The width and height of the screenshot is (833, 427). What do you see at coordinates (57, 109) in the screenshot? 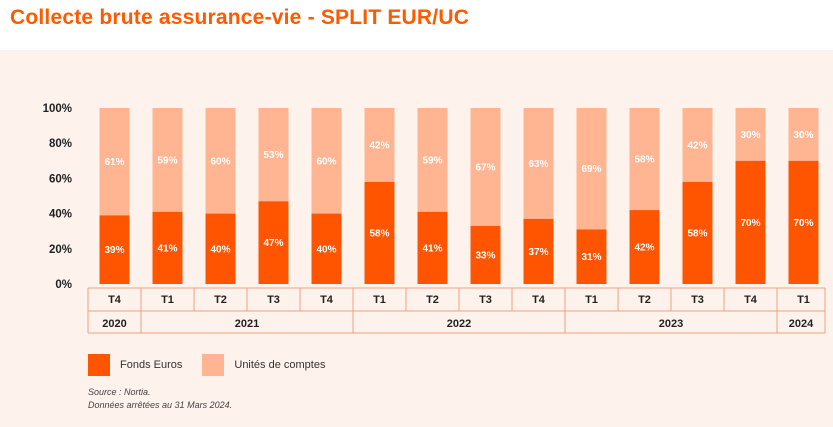
I see `y-tick-label: 100%` at bounding box center [57, 109].